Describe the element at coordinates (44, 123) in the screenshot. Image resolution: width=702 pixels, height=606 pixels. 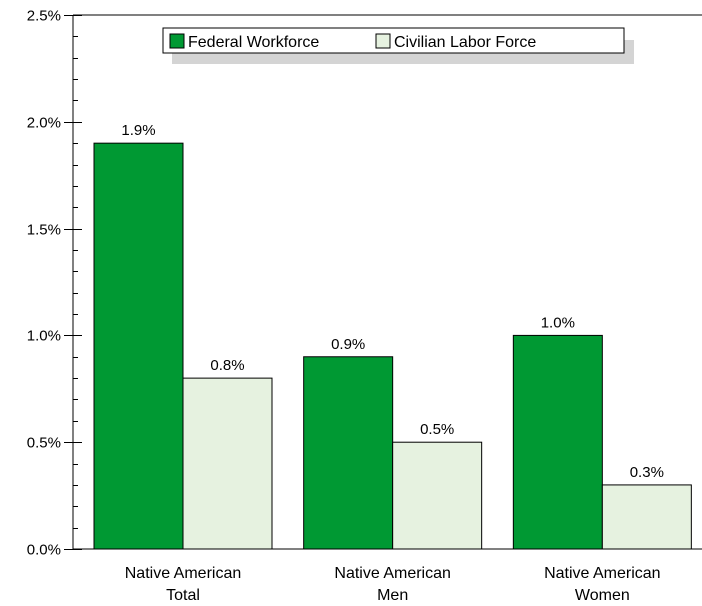
I see `y-tick-label: 2.0%` at that location.